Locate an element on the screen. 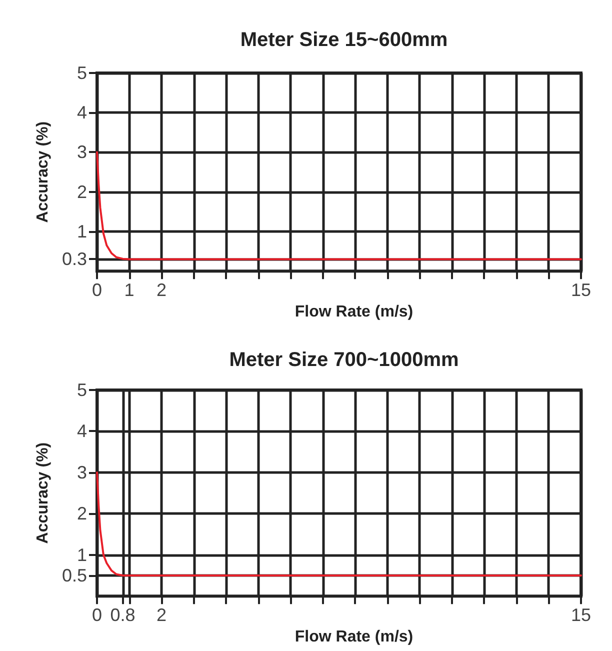 The height and width of the screenshot is (651, 612). x-tick-label: 0.8 is located at coordinates (123, 615).